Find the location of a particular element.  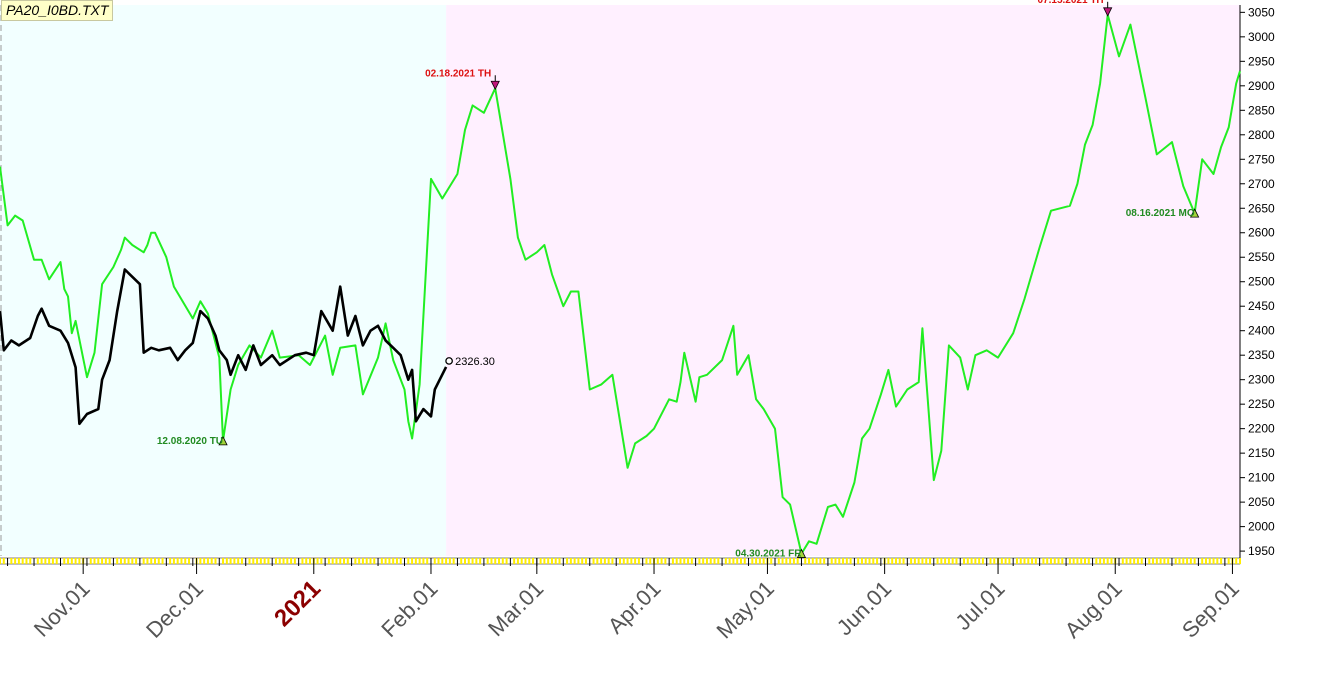

chart-title: PA20_I0BD.TXT is located at coordinates (57, 10).